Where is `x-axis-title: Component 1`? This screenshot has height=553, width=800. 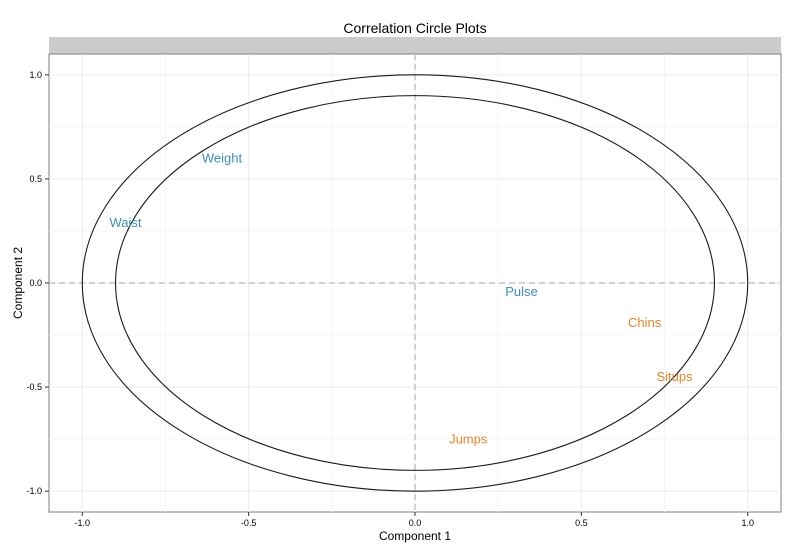
x-axis-title: Component 1 is located at coordinates (415, 536).